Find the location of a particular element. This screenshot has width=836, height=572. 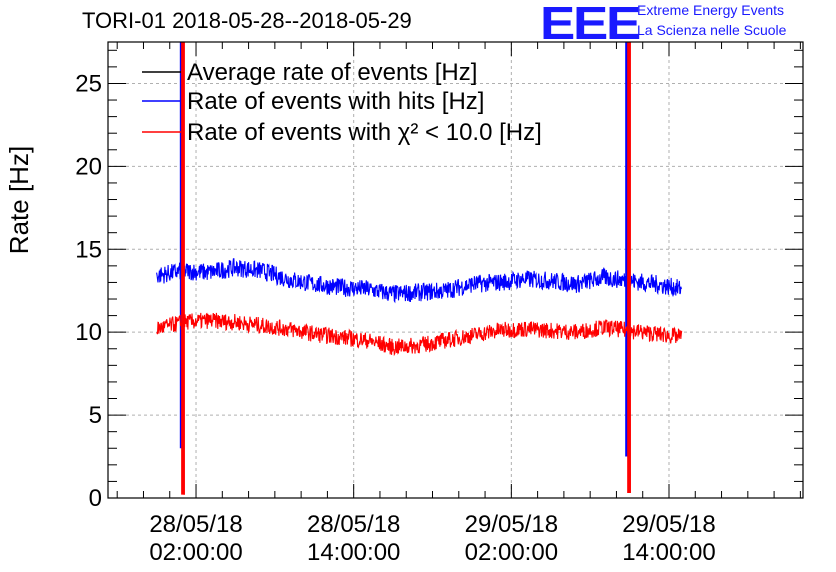

legend-label-0: Average rate of events [Hz] is located at coordinates (332, 72).